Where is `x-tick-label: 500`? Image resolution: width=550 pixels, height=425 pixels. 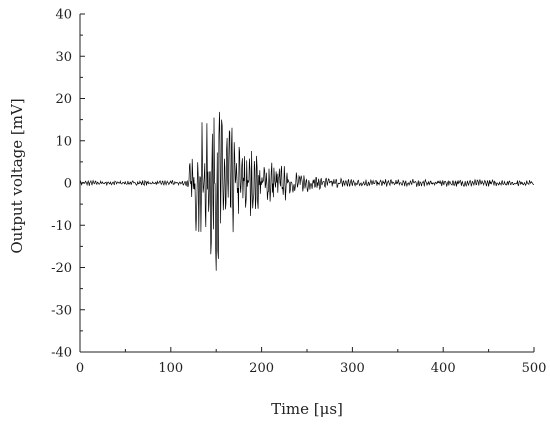 x-tick-label: 500 is located at coordinates (534, 368).